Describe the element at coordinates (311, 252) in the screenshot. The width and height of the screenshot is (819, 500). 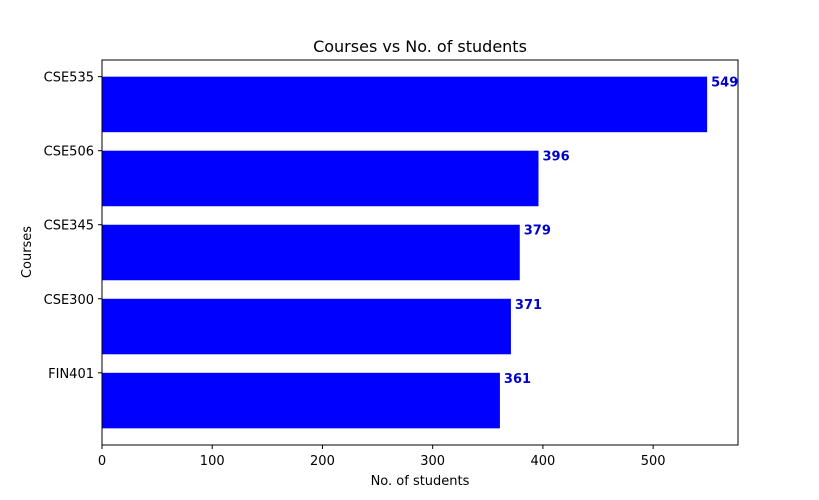
I see `bar-cse345` at that location.